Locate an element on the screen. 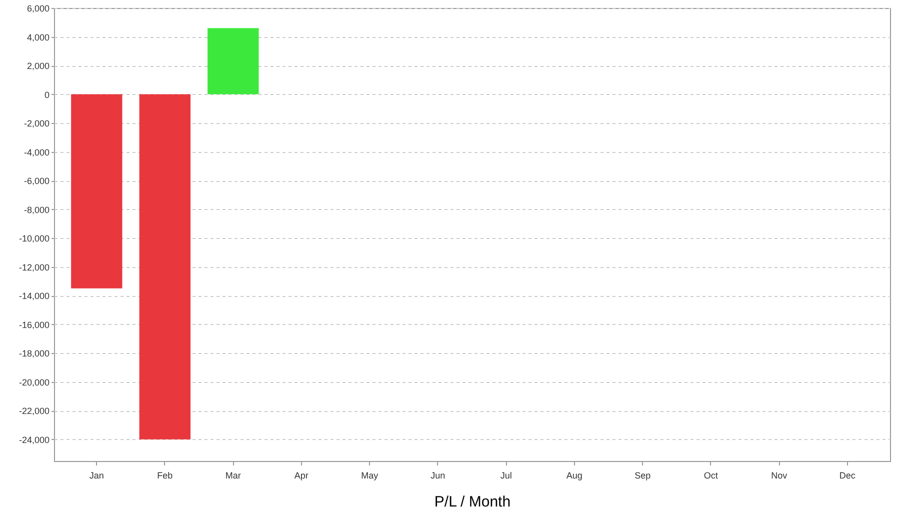  x-tick-label: May is located at coordinates (370, 475).